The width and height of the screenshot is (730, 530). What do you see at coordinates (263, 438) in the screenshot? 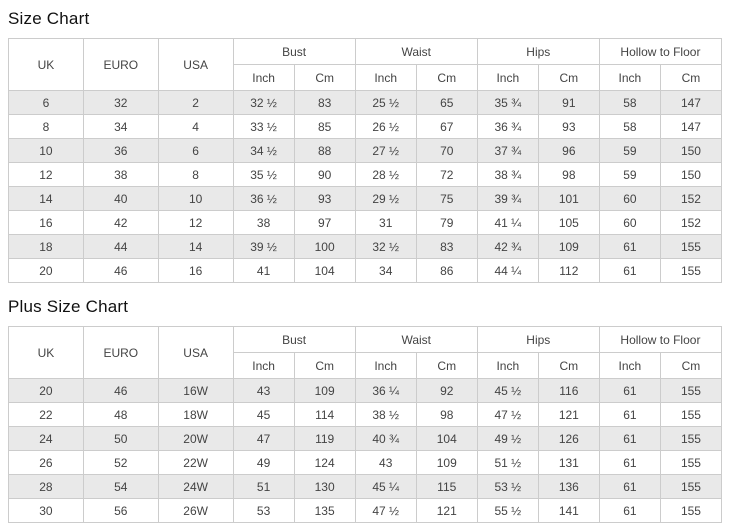
I see `size-cell: 47` at bounding box center [263, 438].